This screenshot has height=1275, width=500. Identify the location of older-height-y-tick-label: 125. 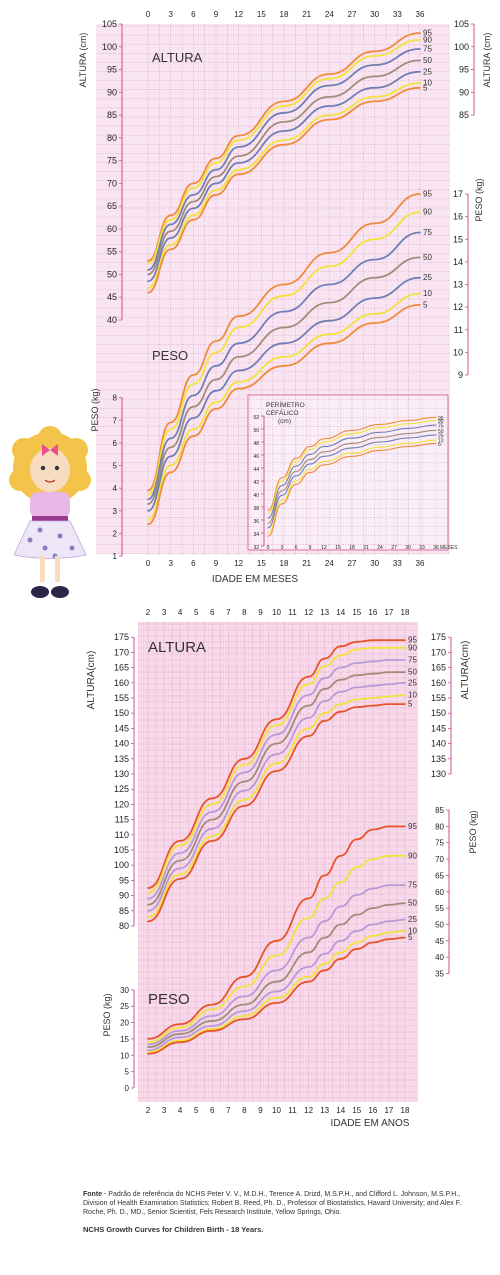
(121, 789).